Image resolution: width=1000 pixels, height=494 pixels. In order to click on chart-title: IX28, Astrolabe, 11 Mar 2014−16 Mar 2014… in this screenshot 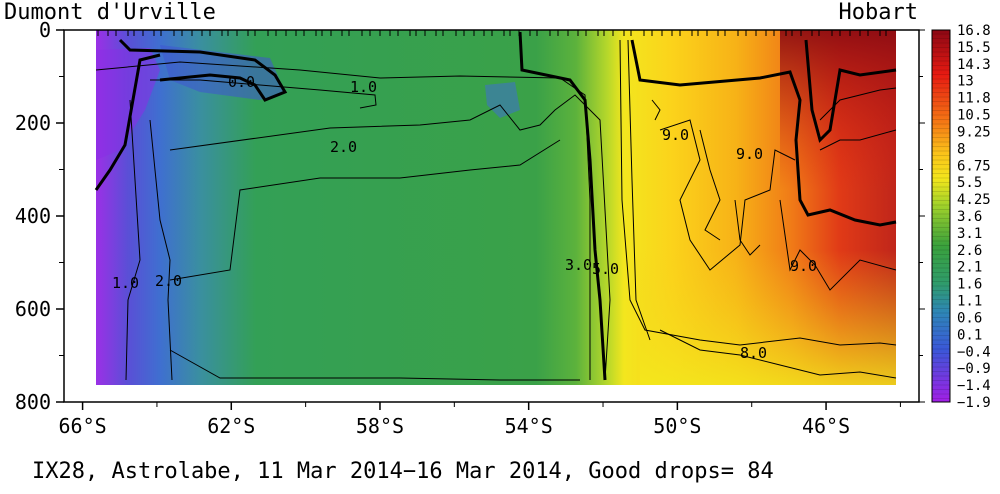, I will do `click(403, 471)`.